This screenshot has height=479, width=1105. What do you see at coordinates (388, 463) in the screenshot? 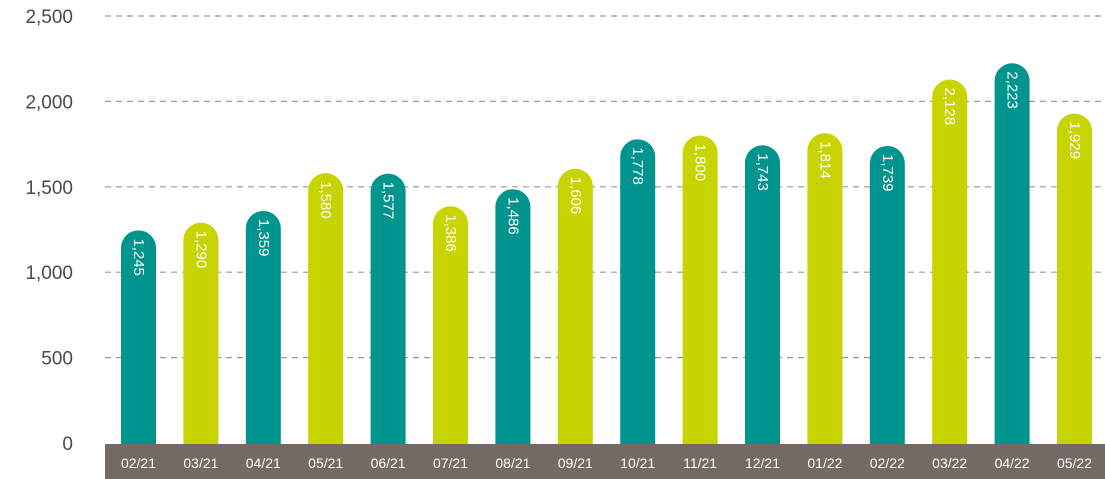
I see `x-tick-label: 06/21` at bounding box center [388, 463].